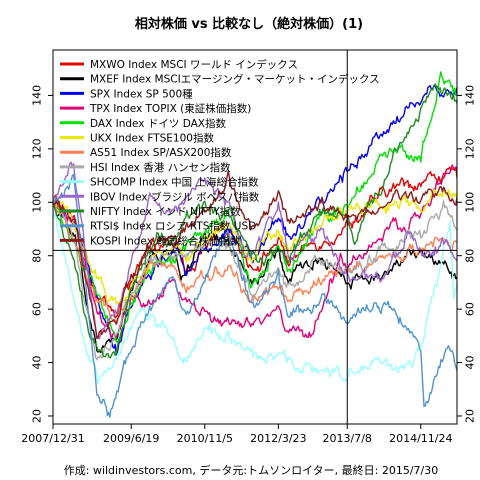  What do you see at coordinates (170, 108) in the screenshot?
I see `legend-label-4: TPX Index TOPIX (東証株価指数)` at bounding box center [170, 108].